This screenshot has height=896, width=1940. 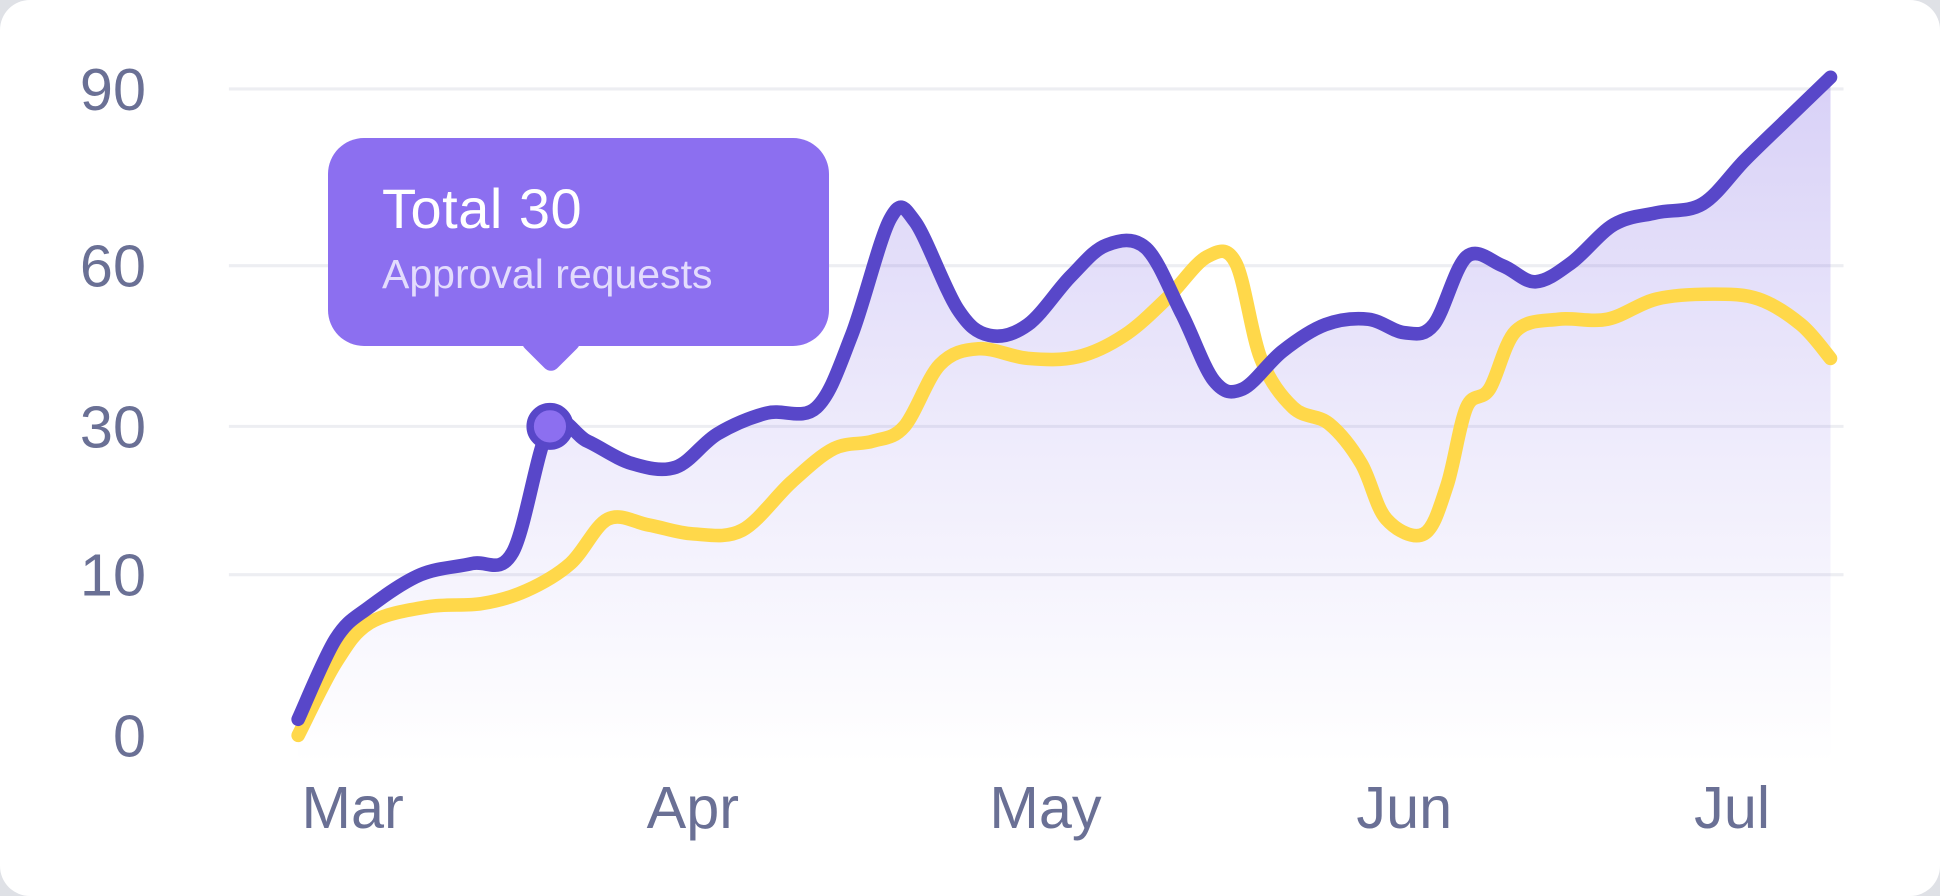 What do you see at coordinates (482, 208) in the screenshot?
I see `tooltip-title: Total 30` at bounding box center [482, 208].